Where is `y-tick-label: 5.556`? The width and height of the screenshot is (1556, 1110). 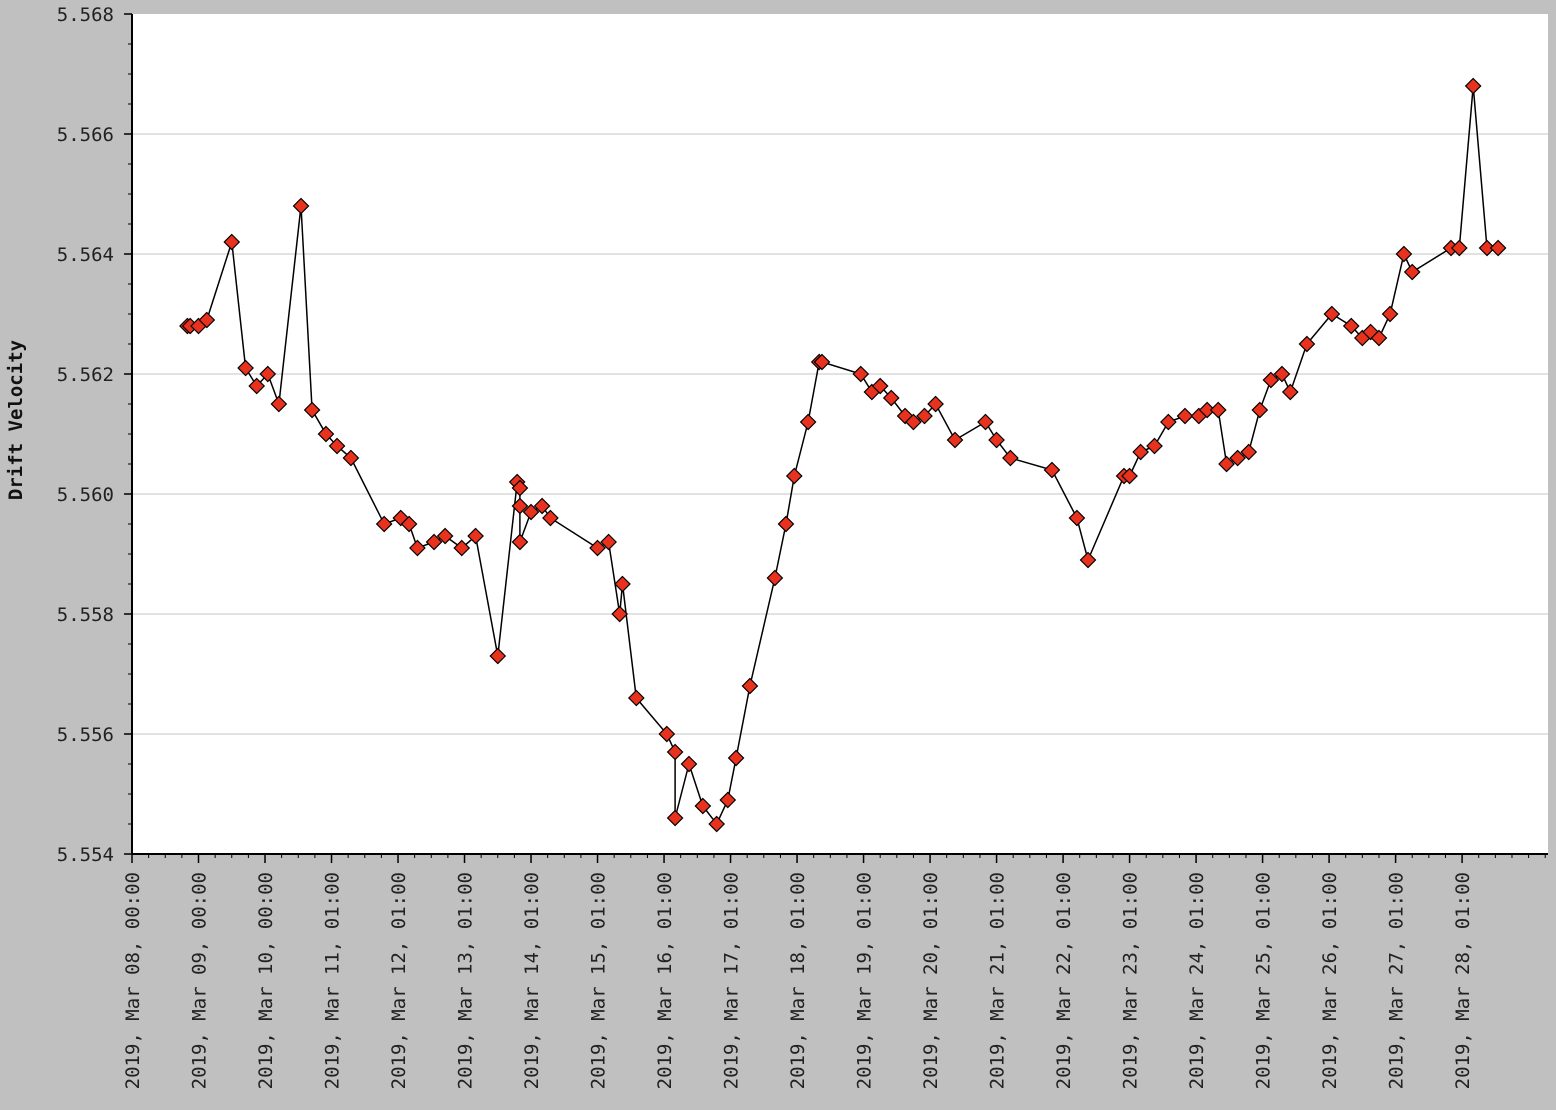 y-tick-label: 5.556 is located at coordinates (85, 735).